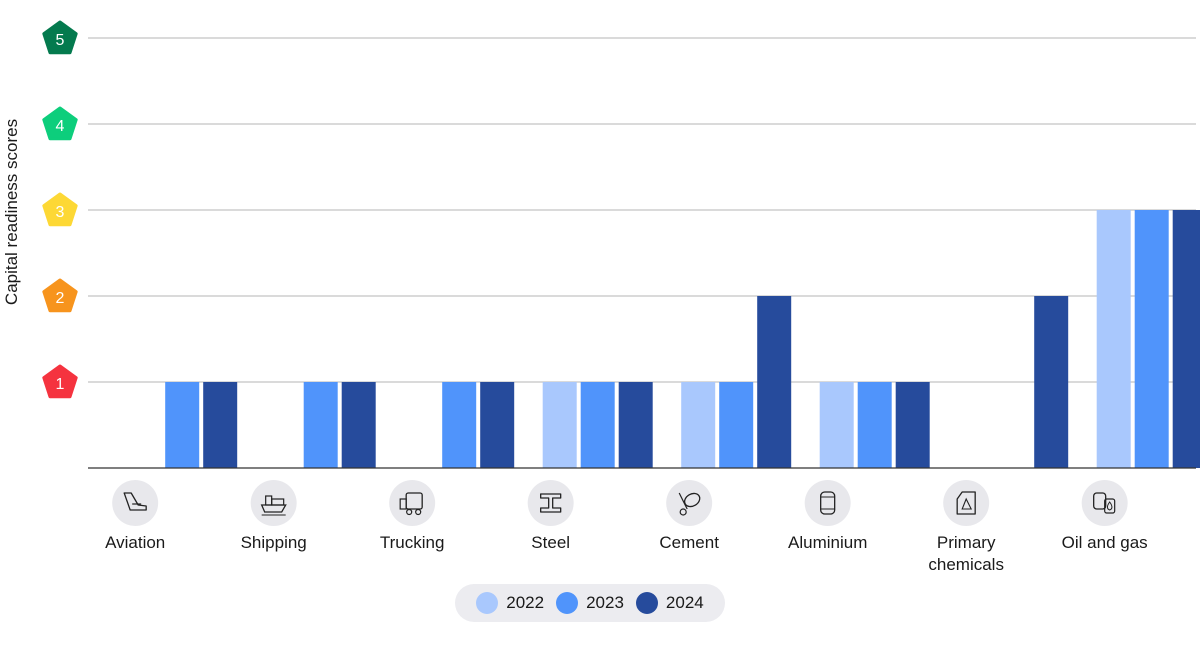 The height and width of the screenshot is (645, 1200). Describe the element at coordinates (412, 503) in the screenshot. I see `truck-icon` at that location.